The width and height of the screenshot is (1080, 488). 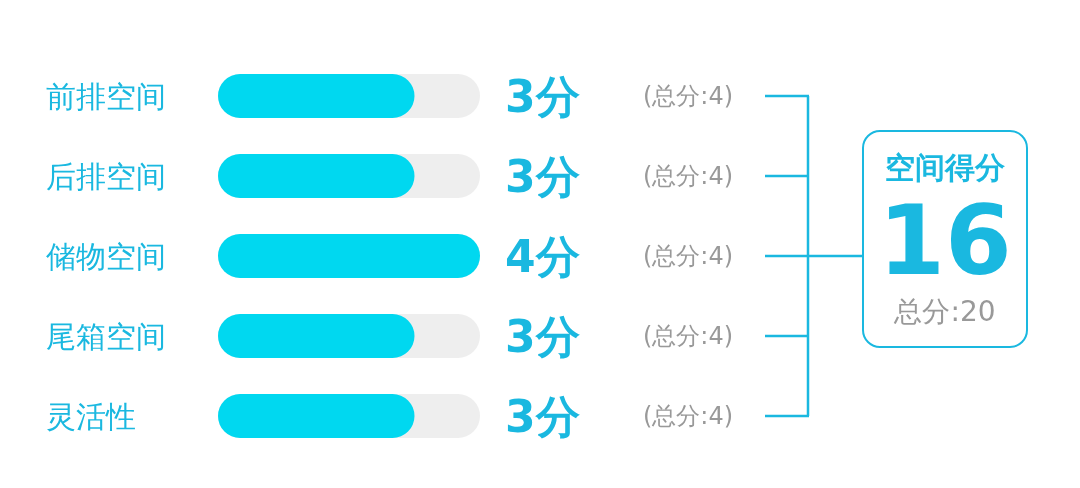 What do you see at coordinates (542, 256) in the screenshot?
I see `data-label: 4分` at bounding box center [542, 256].